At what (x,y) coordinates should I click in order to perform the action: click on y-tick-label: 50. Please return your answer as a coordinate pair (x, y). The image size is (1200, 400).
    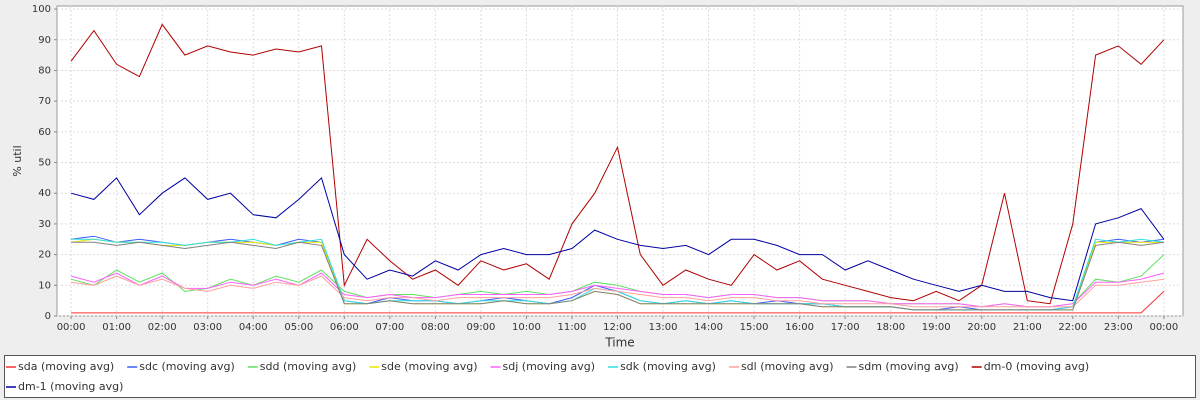
    Looking at the image, I should click on (44, 163).